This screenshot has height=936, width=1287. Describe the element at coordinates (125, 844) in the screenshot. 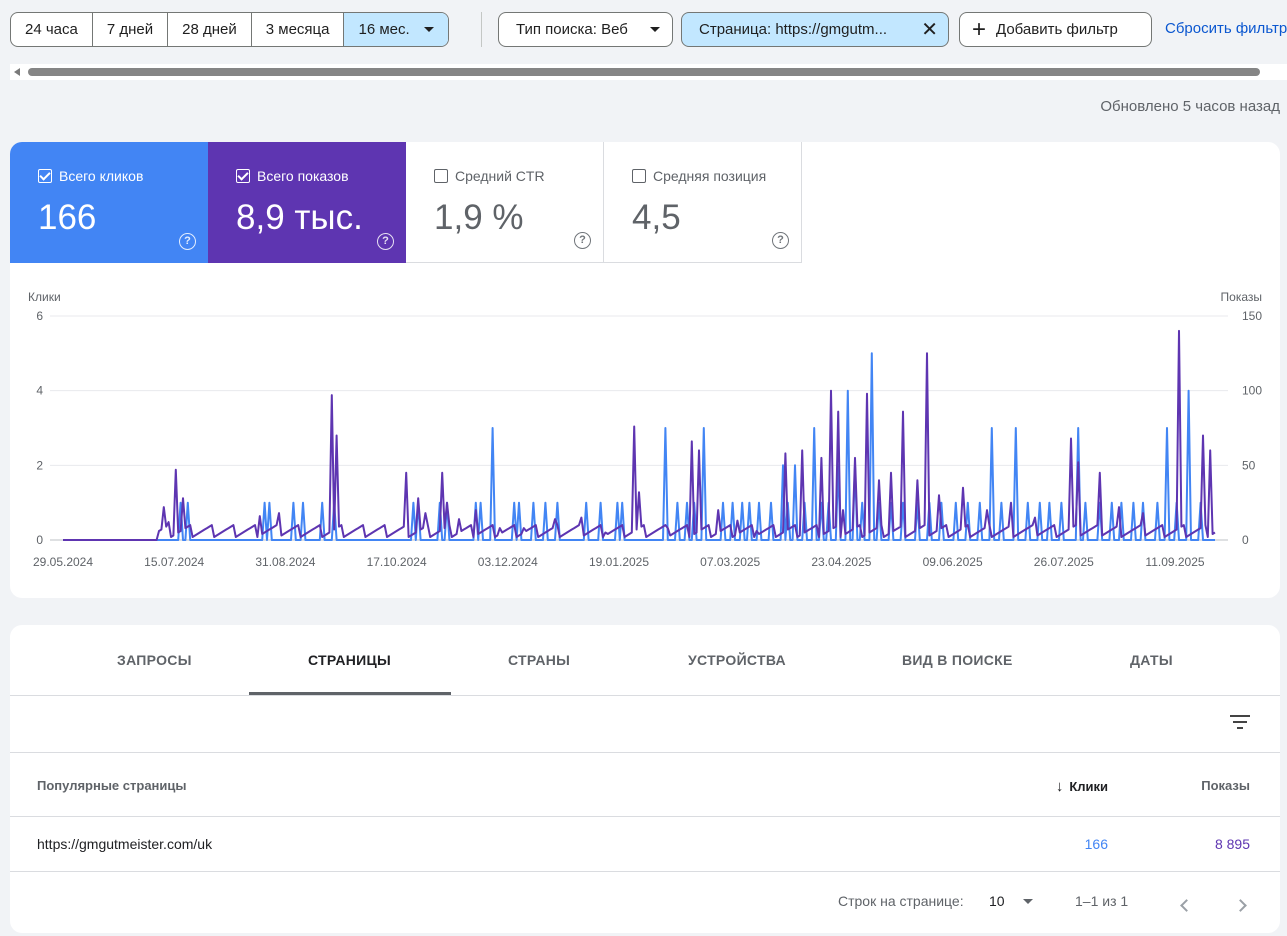

I see `row-page-url: https://gmgutmeister.com/uk` at that location.